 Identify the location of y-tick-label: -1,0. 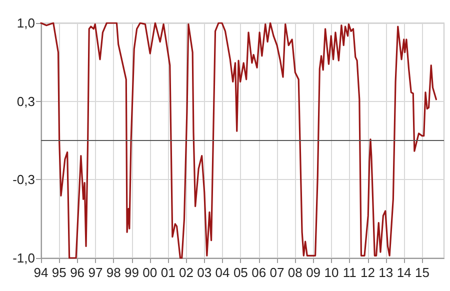
(23, 258).